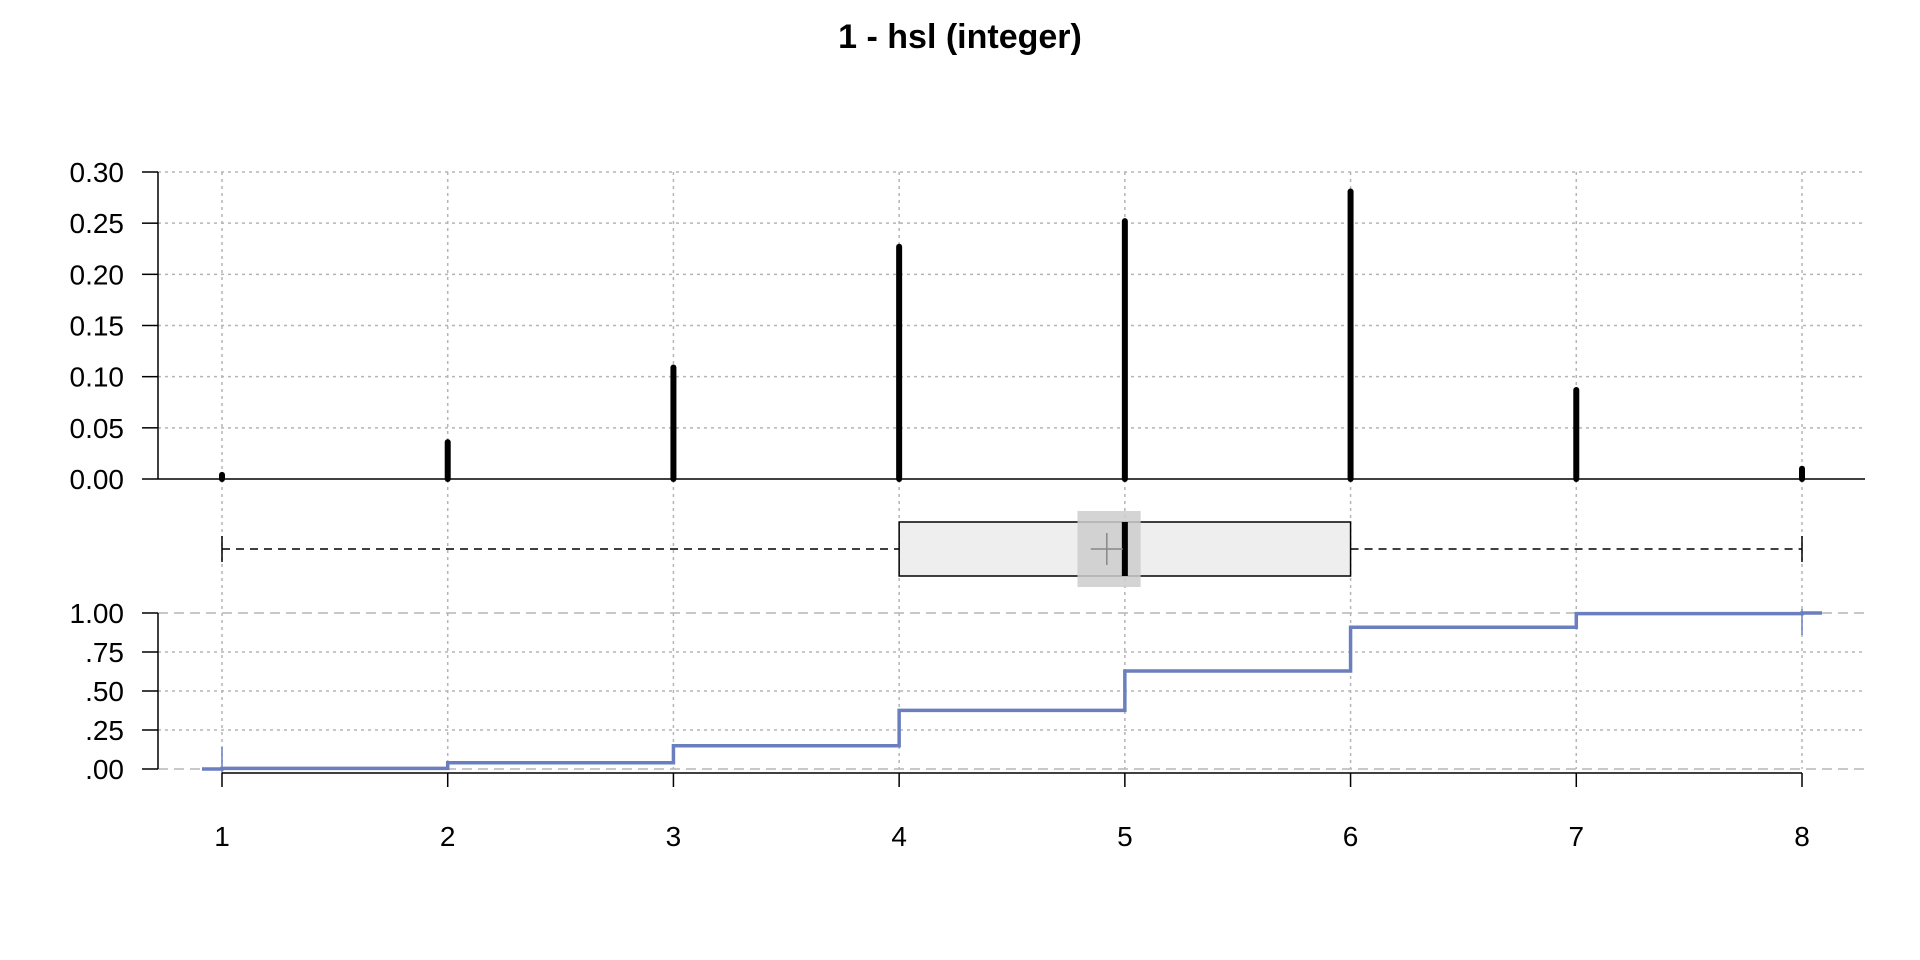 This screenshot has height=960, width=1920. What do you see at coordinates (97, 428) in the screenshot?
I see `top-y-tick-label: 0.05` at bounding box center [97, 428].